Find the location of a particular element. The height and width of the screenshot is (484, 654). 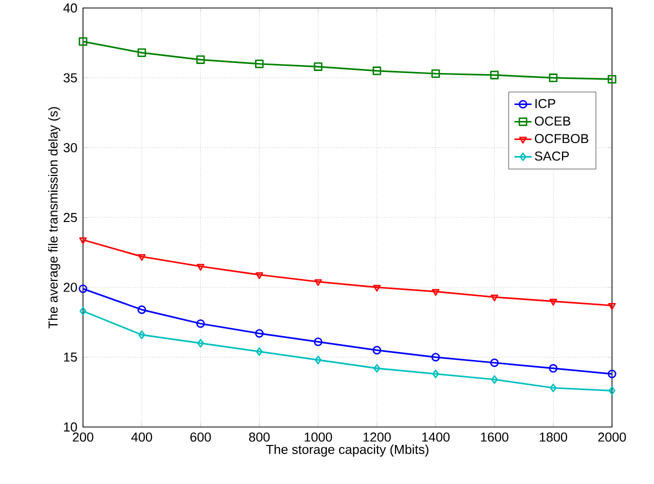

y-tick-label: 30 is located at coordinates (70, 147).